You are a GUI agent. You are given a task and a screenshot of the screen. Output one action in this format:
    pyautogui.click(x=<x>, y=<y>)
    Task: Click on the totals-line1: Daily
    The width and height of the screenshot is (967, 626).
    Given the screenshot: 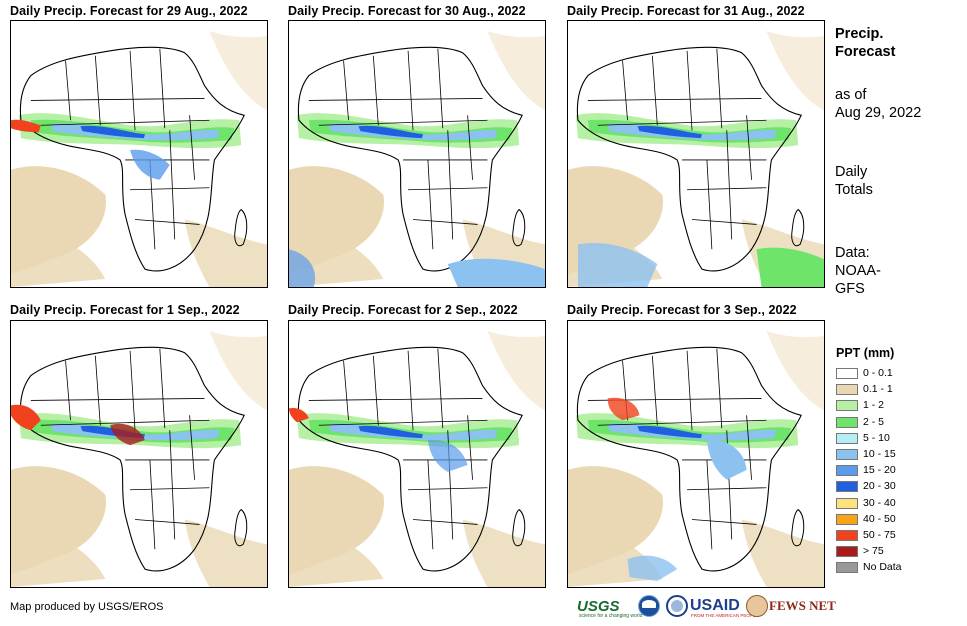 What is the action you would take?
    pyautogui.click(x=851, y=172)
    